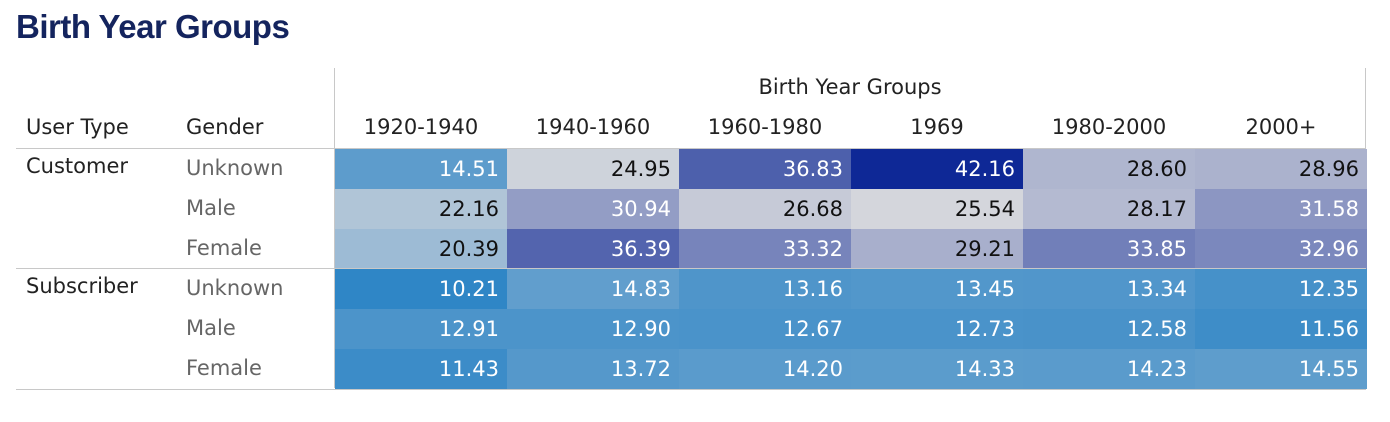  I want to click on column-header: 1940-1960, so click(593, 127).